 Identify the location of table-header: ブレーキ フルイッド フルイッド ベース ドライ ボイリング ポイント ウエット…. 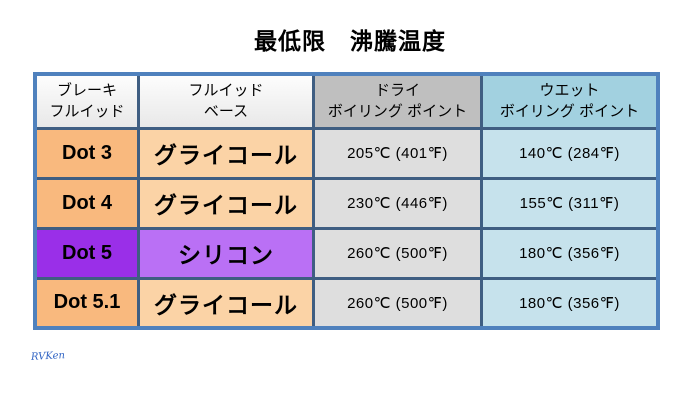
(346, 101).